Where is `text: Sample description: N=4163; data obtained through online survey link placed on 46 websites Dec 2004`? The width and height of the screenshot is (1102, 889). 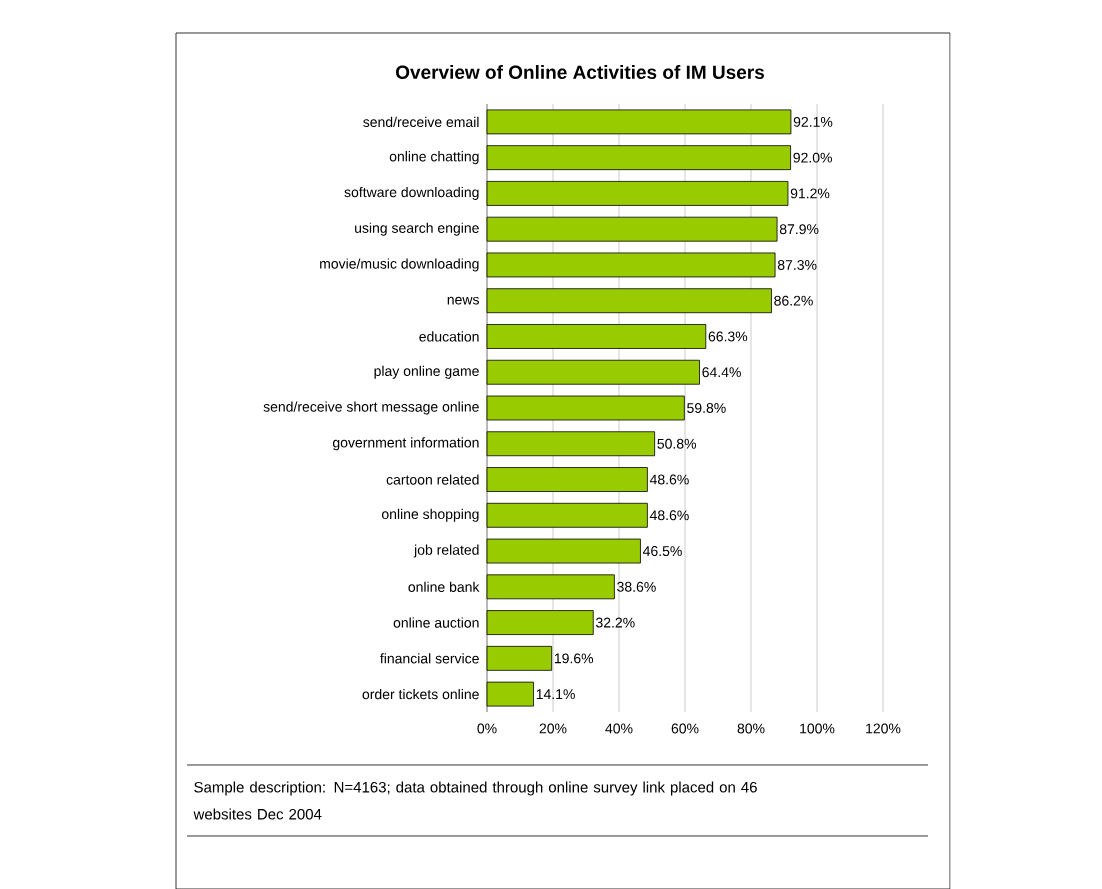
text: Sample description: N=4163; data obtained through online survey link placed on 46 websites Dec 2004 is located at coordinates (475, 800).